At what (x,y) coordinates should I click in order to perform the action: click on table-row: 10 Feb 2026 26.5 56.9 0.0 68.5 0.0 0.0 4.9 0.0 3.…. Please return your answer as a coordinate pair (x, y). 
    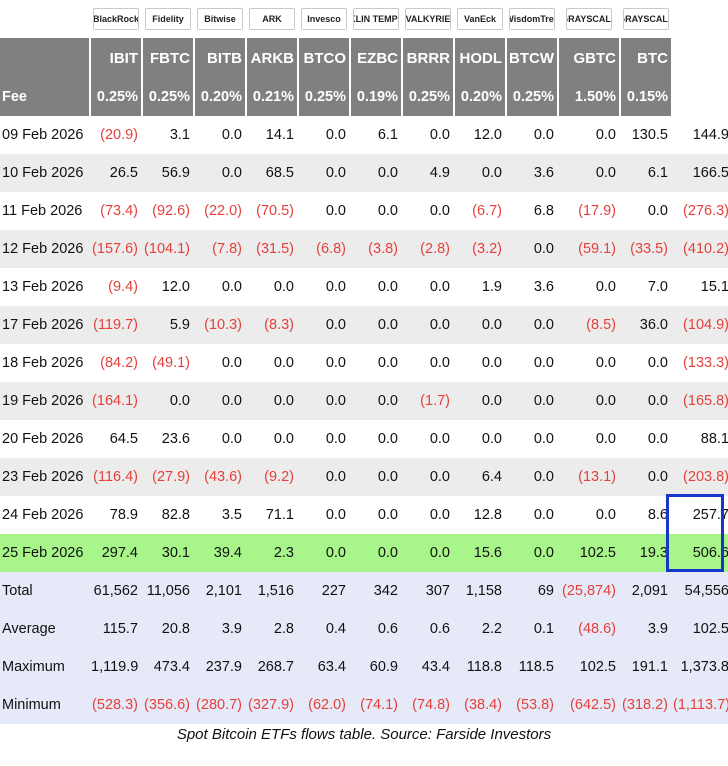
    Looking at the image, I should click on (364, 173).